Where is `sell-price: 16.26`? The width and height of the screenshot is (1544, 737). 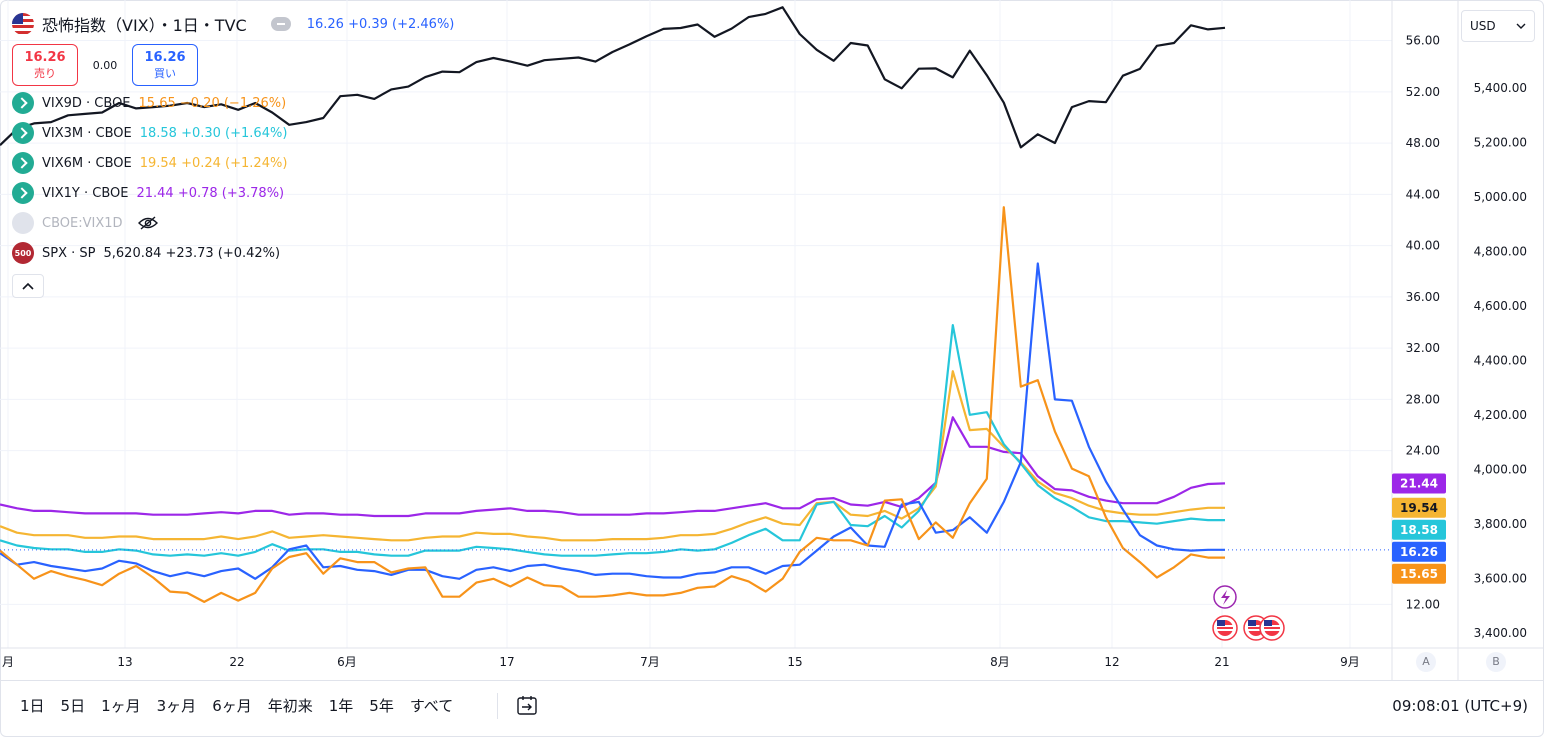
sell-price: 16.26 is located at coordinates (45, 57).